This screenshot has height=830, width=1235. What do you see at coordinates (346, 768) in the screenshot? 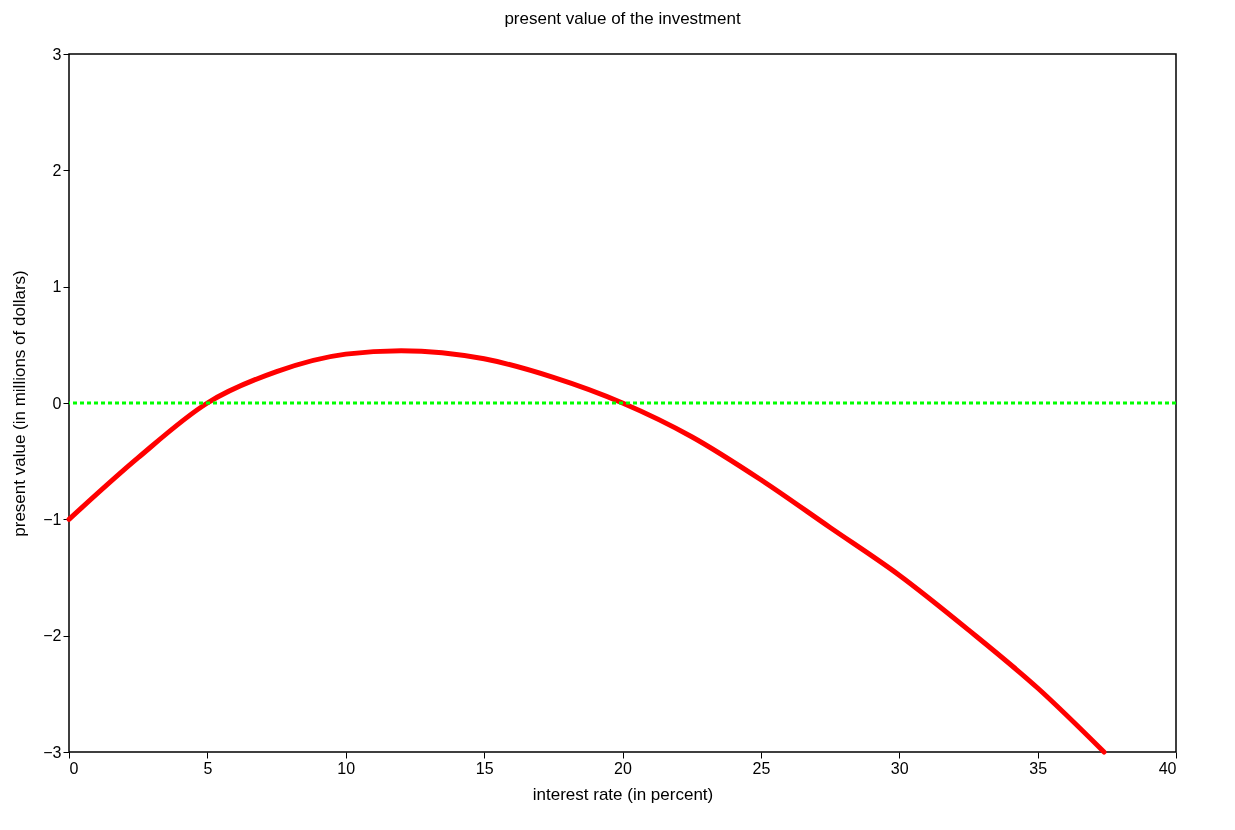
I see `x-tick-label: 10` at bounding box center [346, 768].